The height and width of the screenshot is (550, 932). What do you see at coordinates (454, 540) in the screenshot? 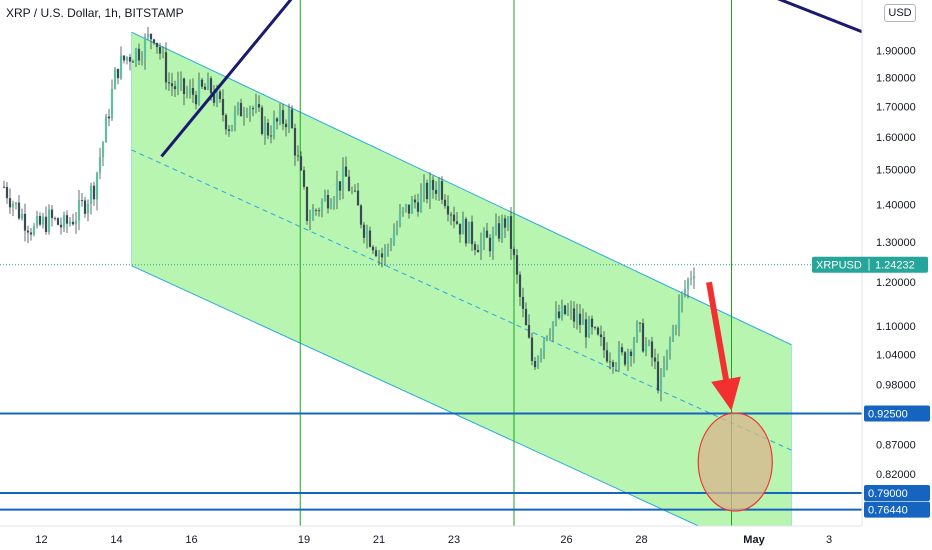
I see `x-tick-label: 23` at bounding box center [454, 540].